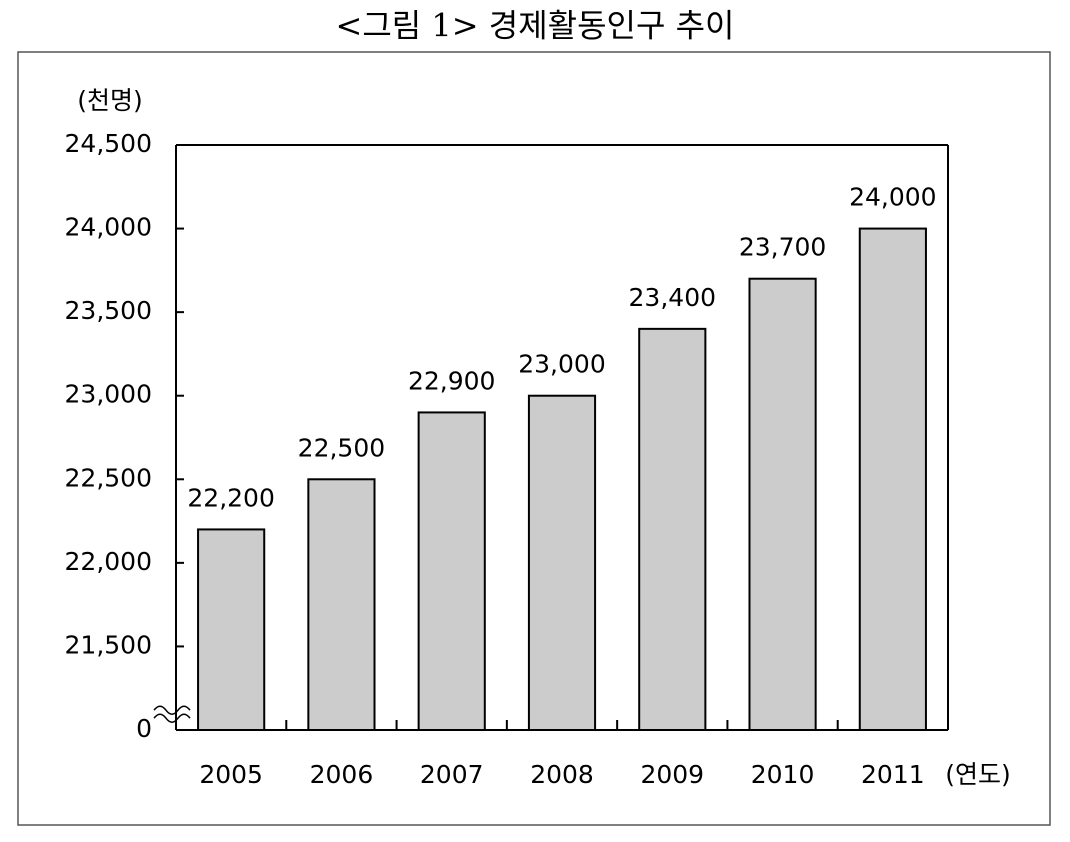 The height and width of the screenshot is (842, 1070). I want to click on y-tick-label: 24,000, so click(108, 227).